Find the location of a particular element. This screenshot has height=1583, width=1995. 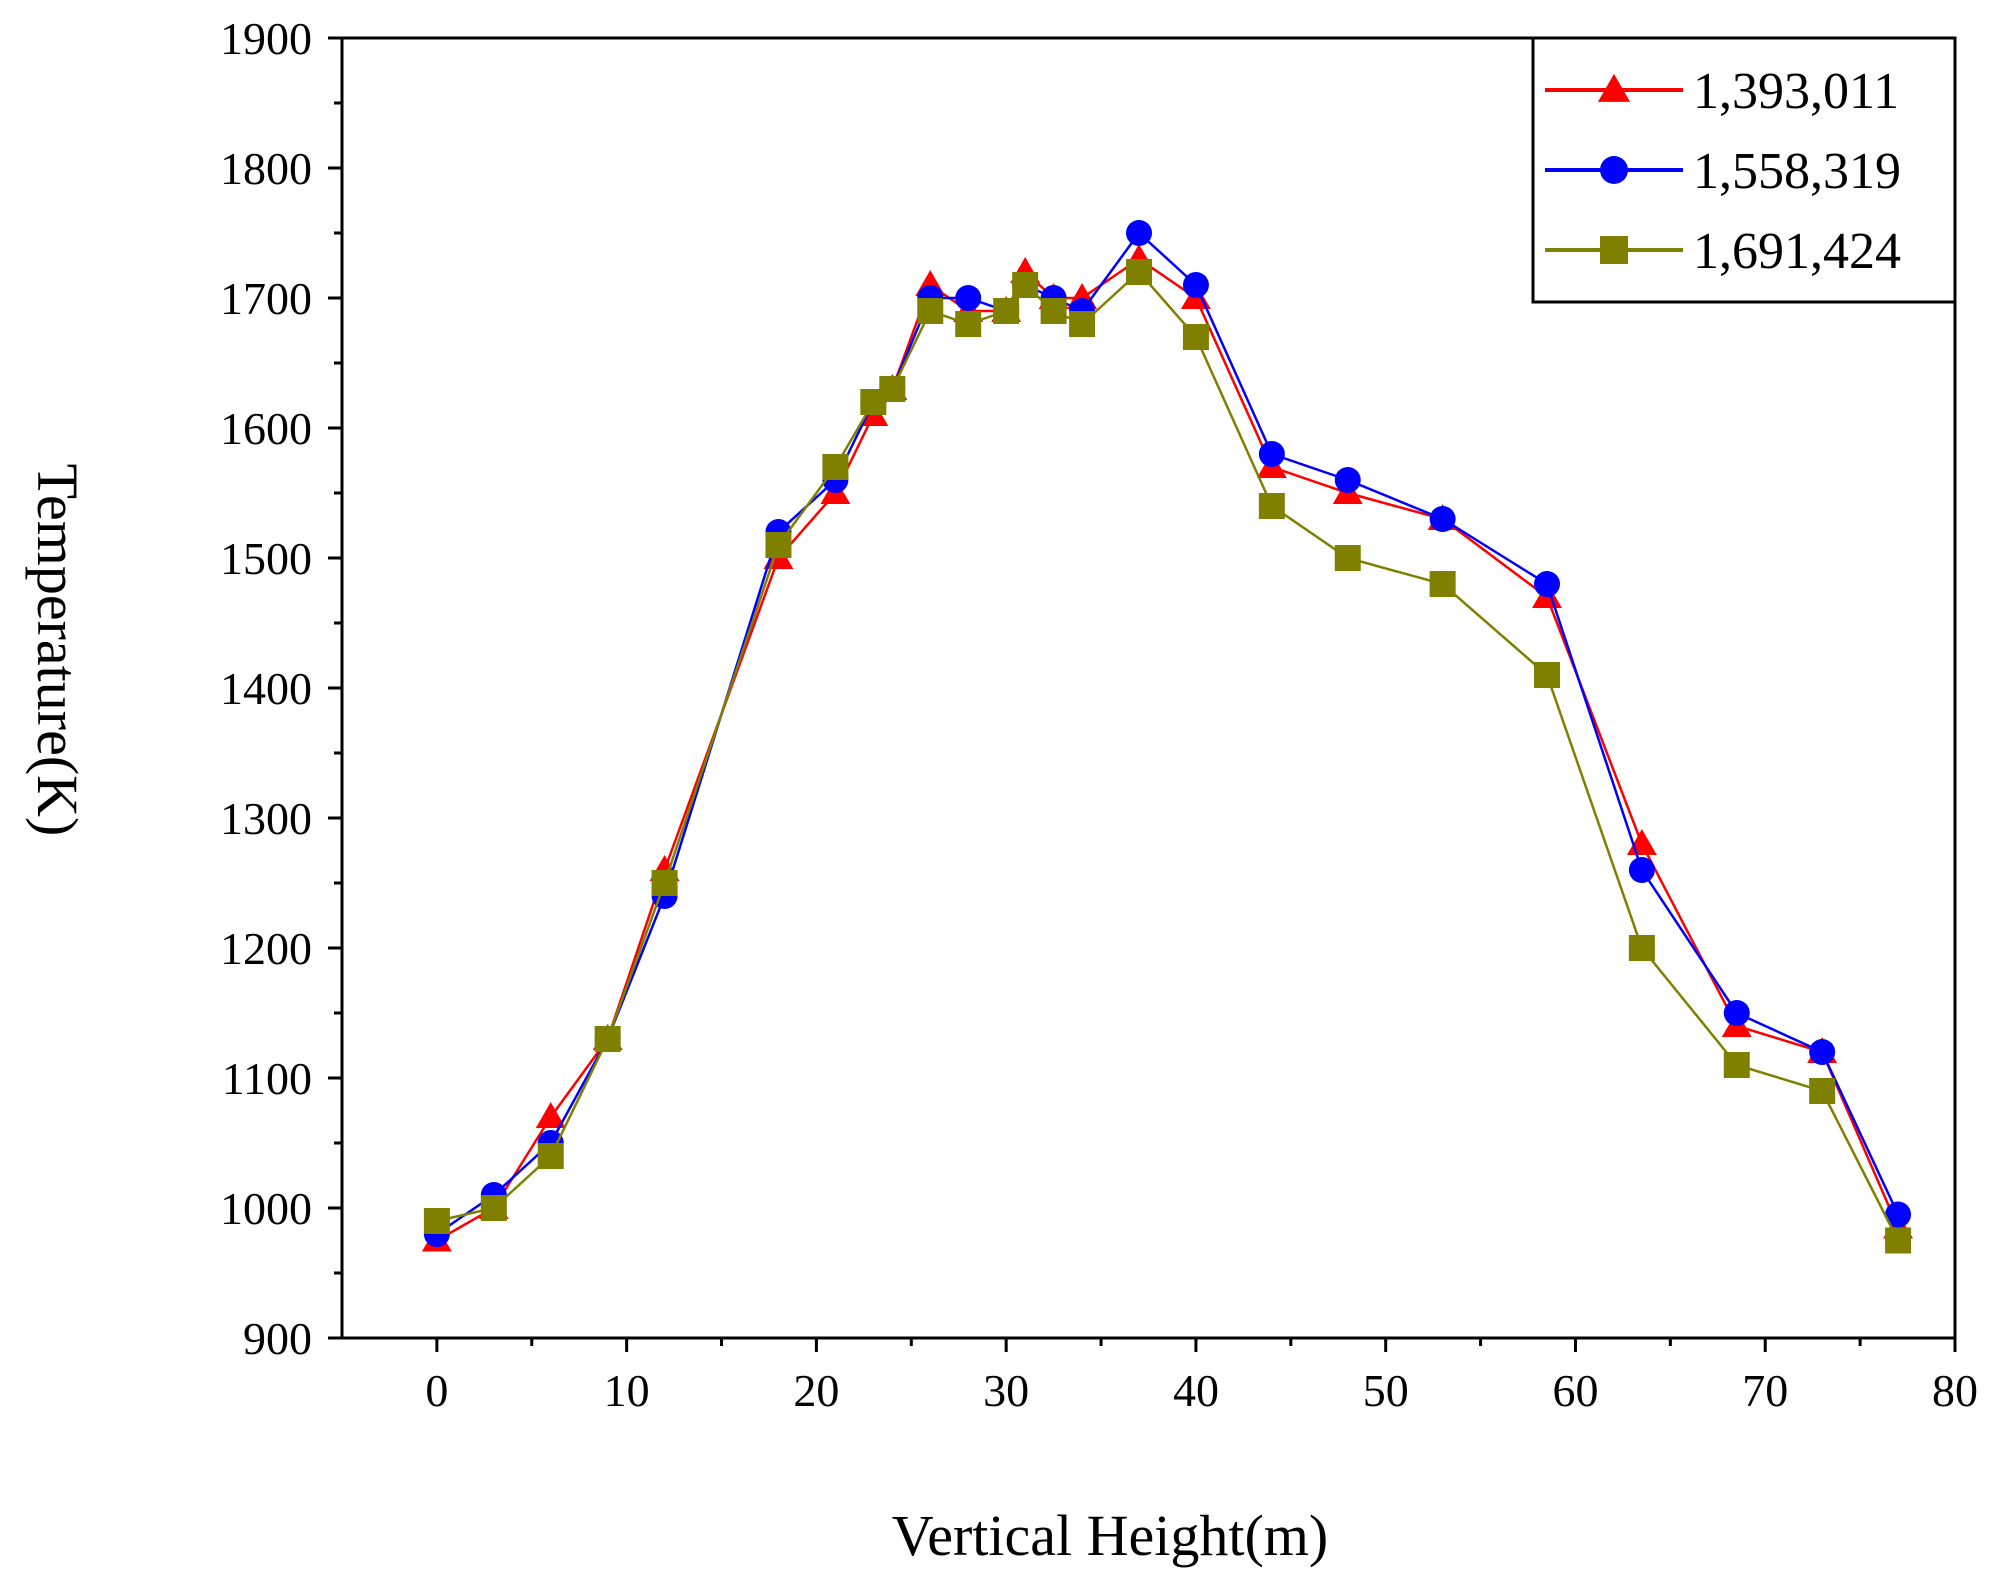

y-tick-label: 1100 is located at coordinates (267, 1078).